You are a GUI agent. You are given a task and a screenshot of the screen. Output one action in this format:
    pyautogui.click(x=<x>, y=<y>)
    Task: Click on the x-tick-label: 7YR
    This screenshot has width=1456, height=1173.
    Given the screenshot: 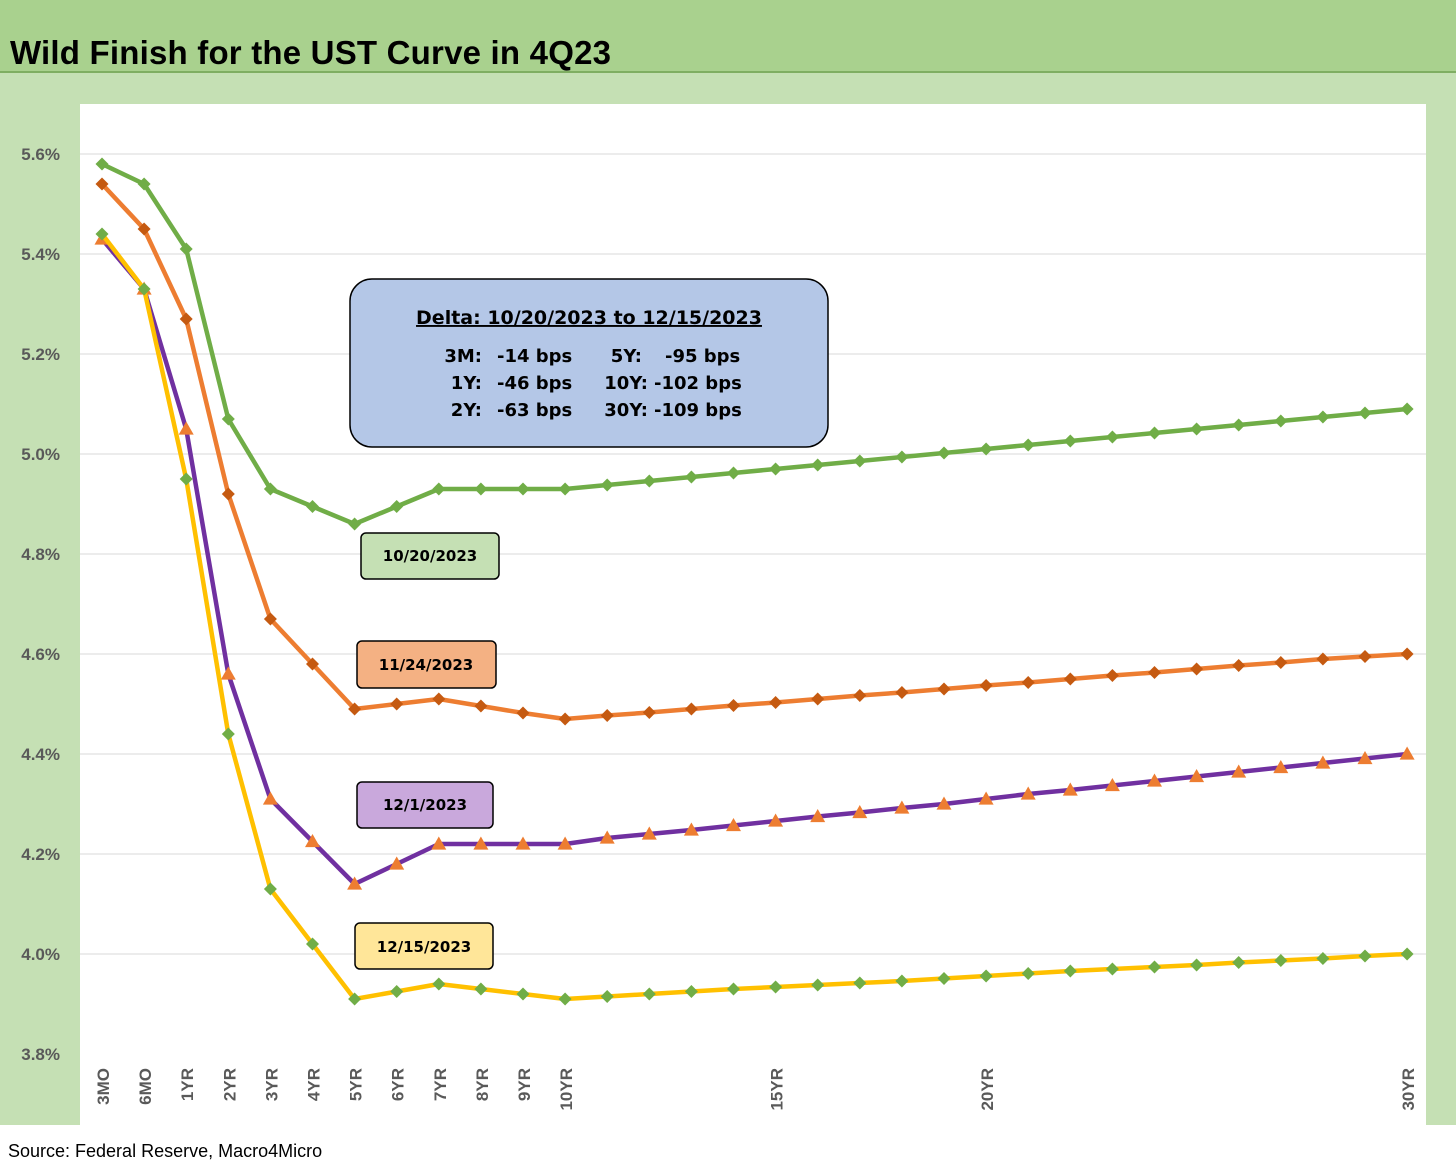 What is the action you would take?
    pyautogui.click(x=440, y=1084)
    